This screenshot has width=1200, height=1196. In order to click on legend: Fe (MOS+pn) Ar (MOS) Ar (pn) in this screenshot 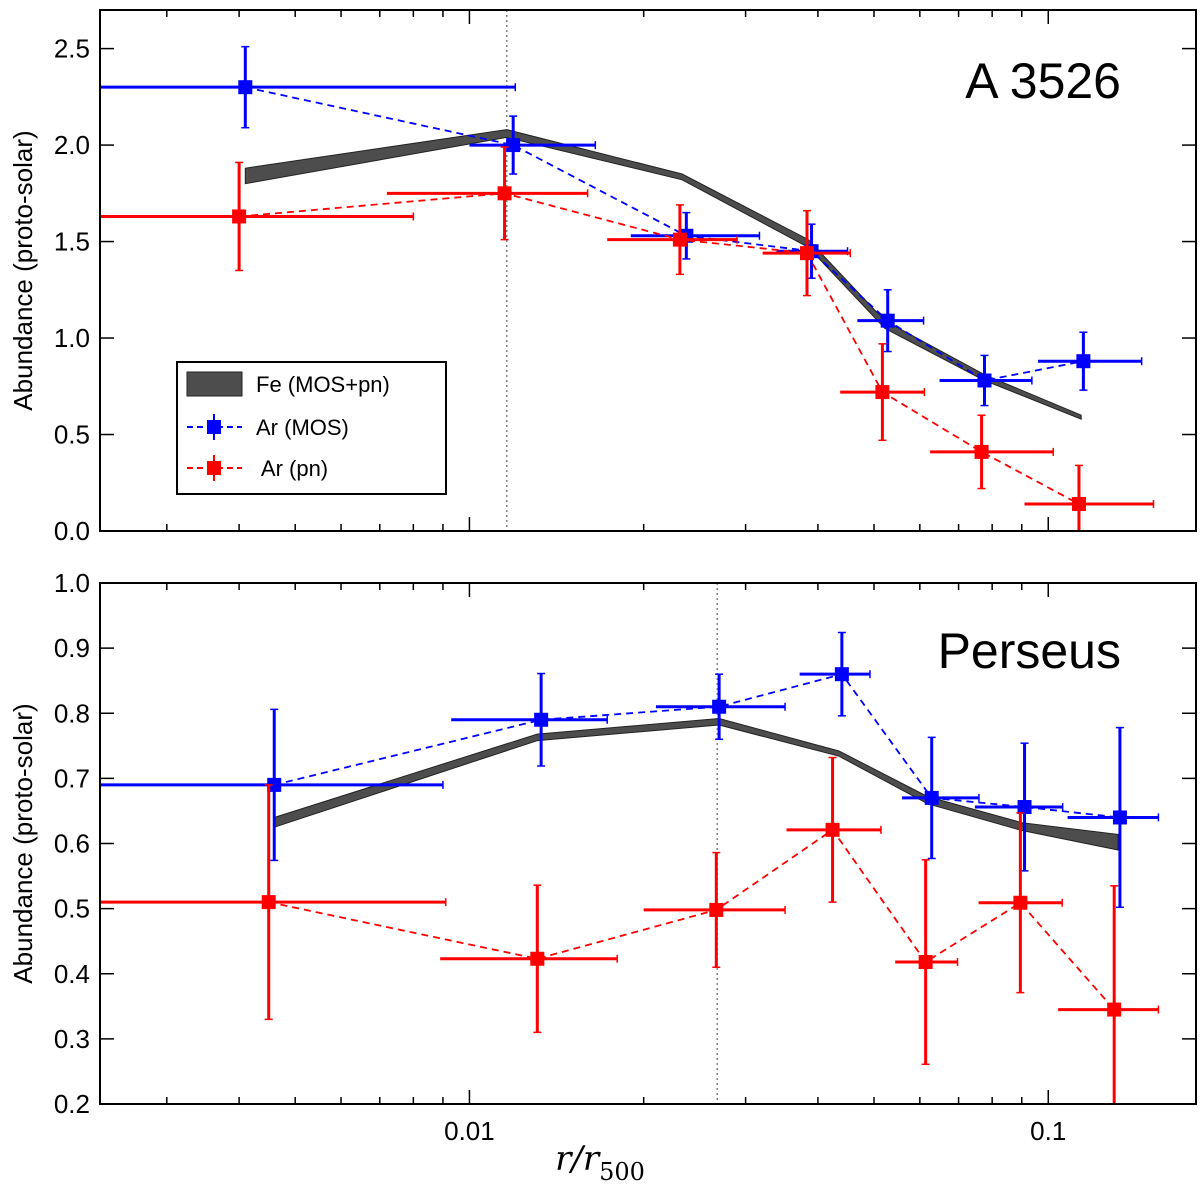, I will do `click(311, 428)`.